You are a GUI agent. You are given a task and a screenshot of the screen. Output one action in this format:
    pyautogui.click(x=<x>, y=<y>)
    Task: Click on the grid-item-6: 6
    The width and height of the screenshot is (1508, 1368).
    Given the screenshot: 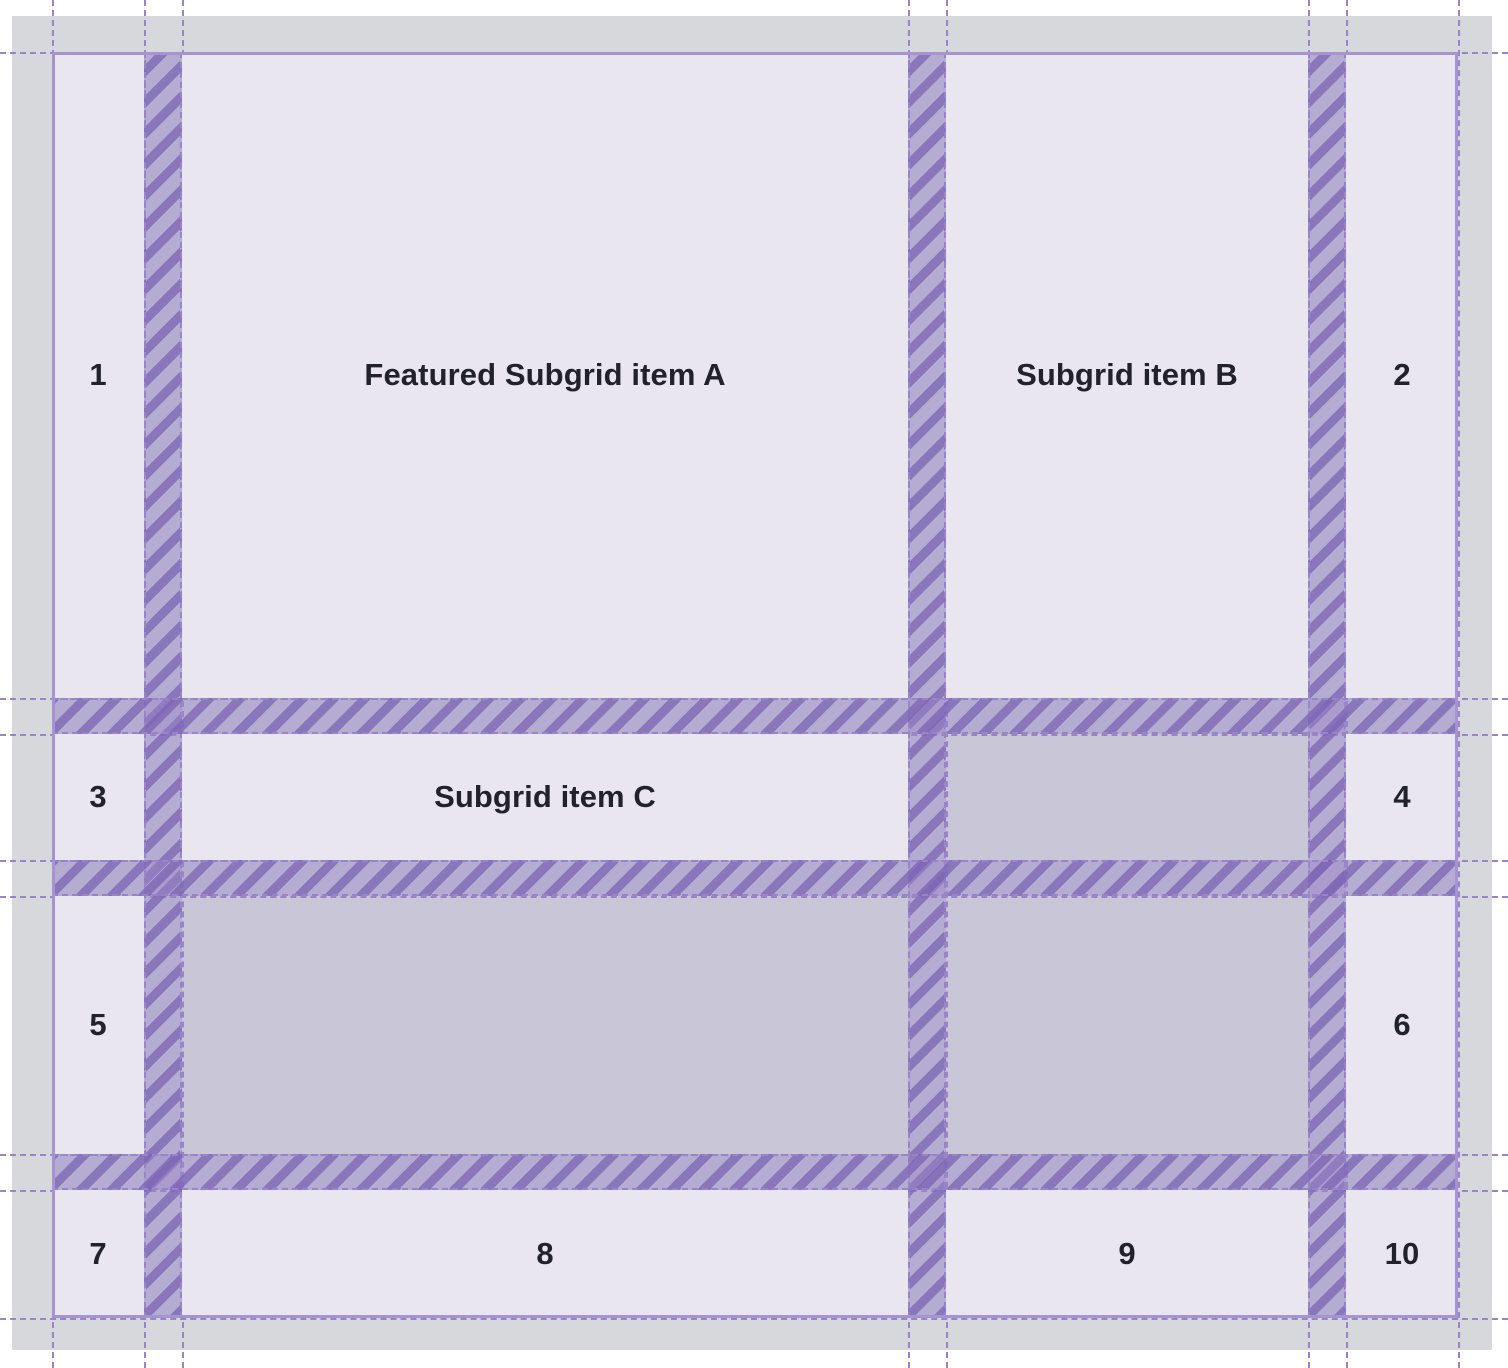 What is the action you would take?
    pyautogui.click(x=1402, y=1025)
    